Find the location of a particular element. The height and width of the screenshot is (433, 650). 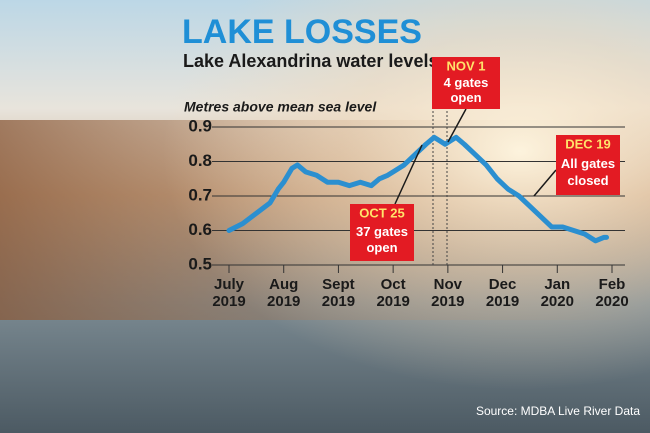

x-tick-label: Dec 2019 is located at coordinates (502, 293).